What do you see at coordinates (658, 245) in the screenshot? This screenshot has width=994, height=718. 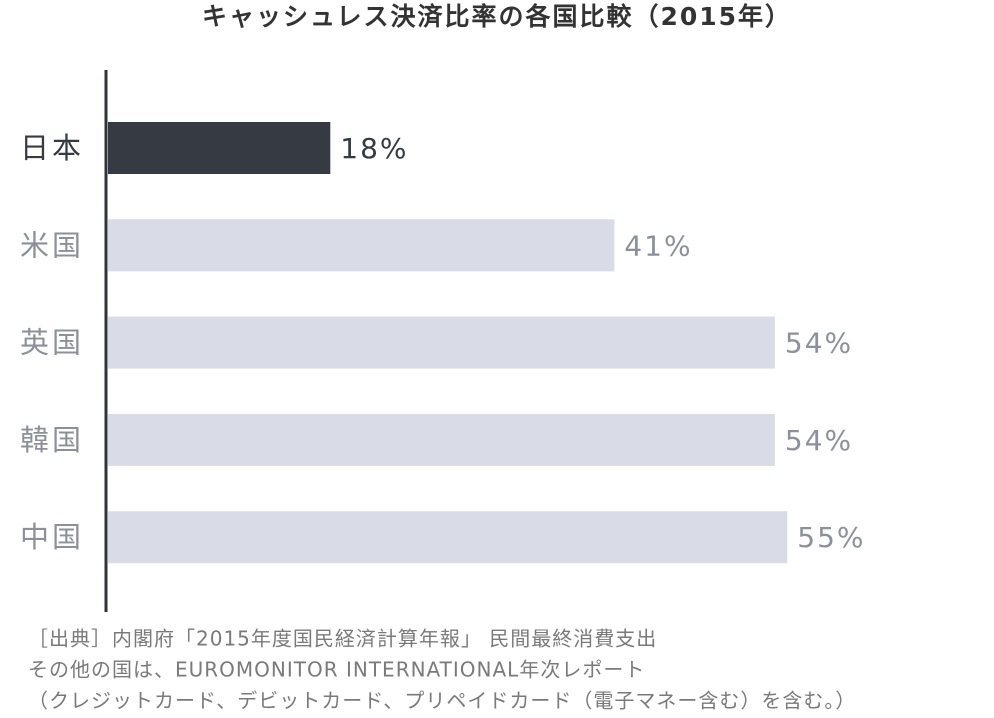 I see `value-label: 41%` at bounding box center [658, 245].